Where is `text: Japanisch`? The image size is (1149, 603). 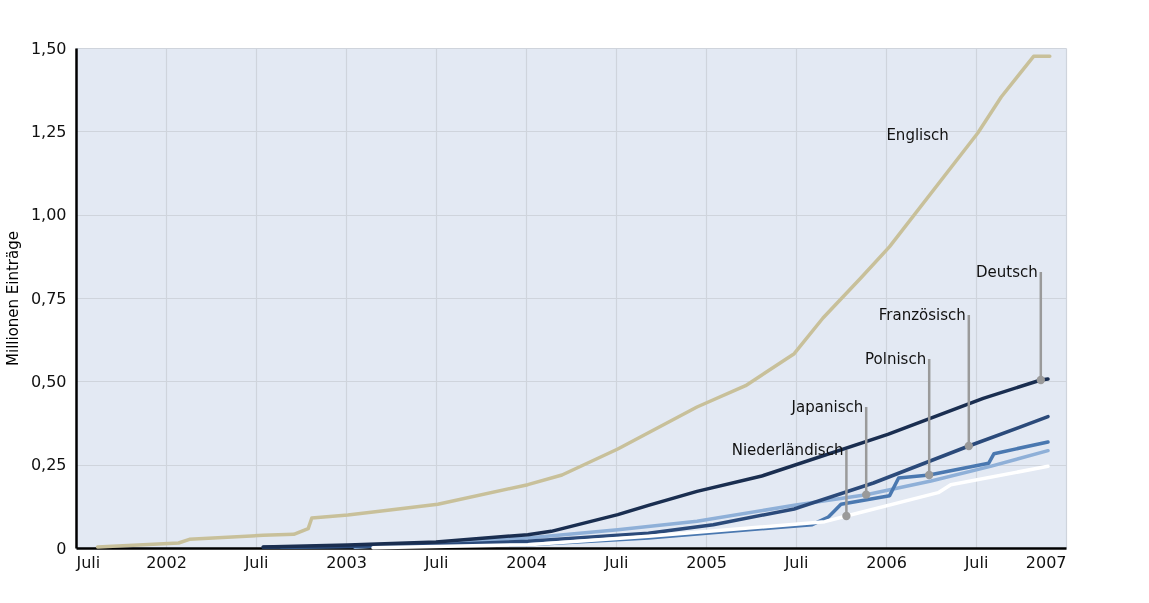 text: Japanisch is located at coordinates (827, 407).